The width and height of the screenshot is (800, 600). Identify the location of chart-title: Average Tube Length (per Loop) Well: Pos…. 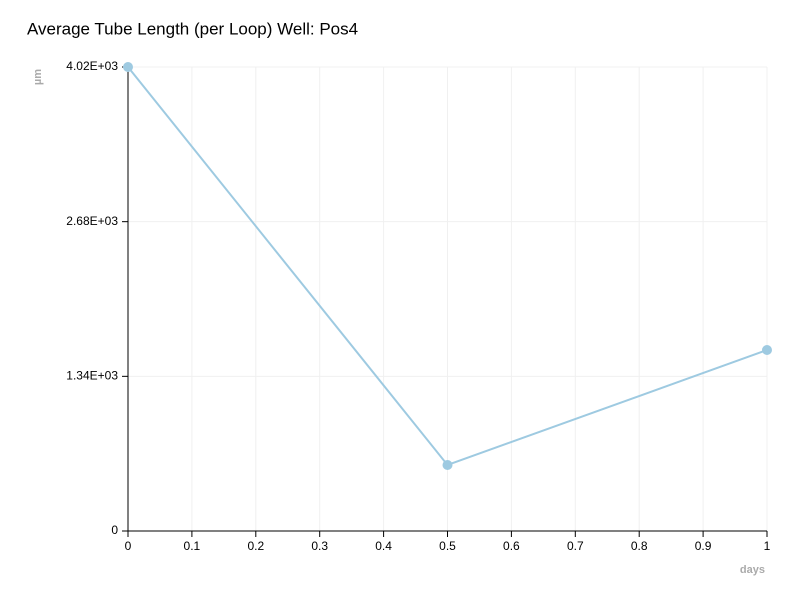
(192, 28).